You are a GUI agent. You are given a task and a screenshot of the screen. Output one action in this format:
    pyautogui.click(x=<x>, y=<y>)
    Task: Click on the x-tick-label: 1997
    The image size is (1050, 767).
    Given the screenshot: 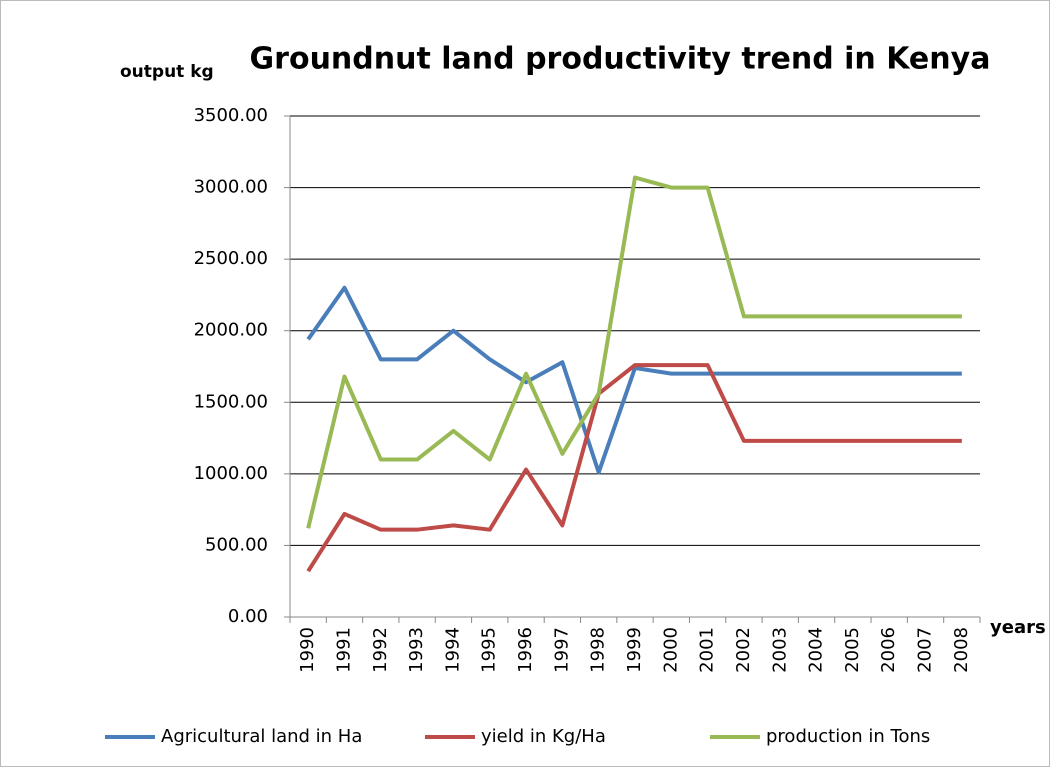 What is the action you would take?
    pyautogui.click(x=561, y=650)
    